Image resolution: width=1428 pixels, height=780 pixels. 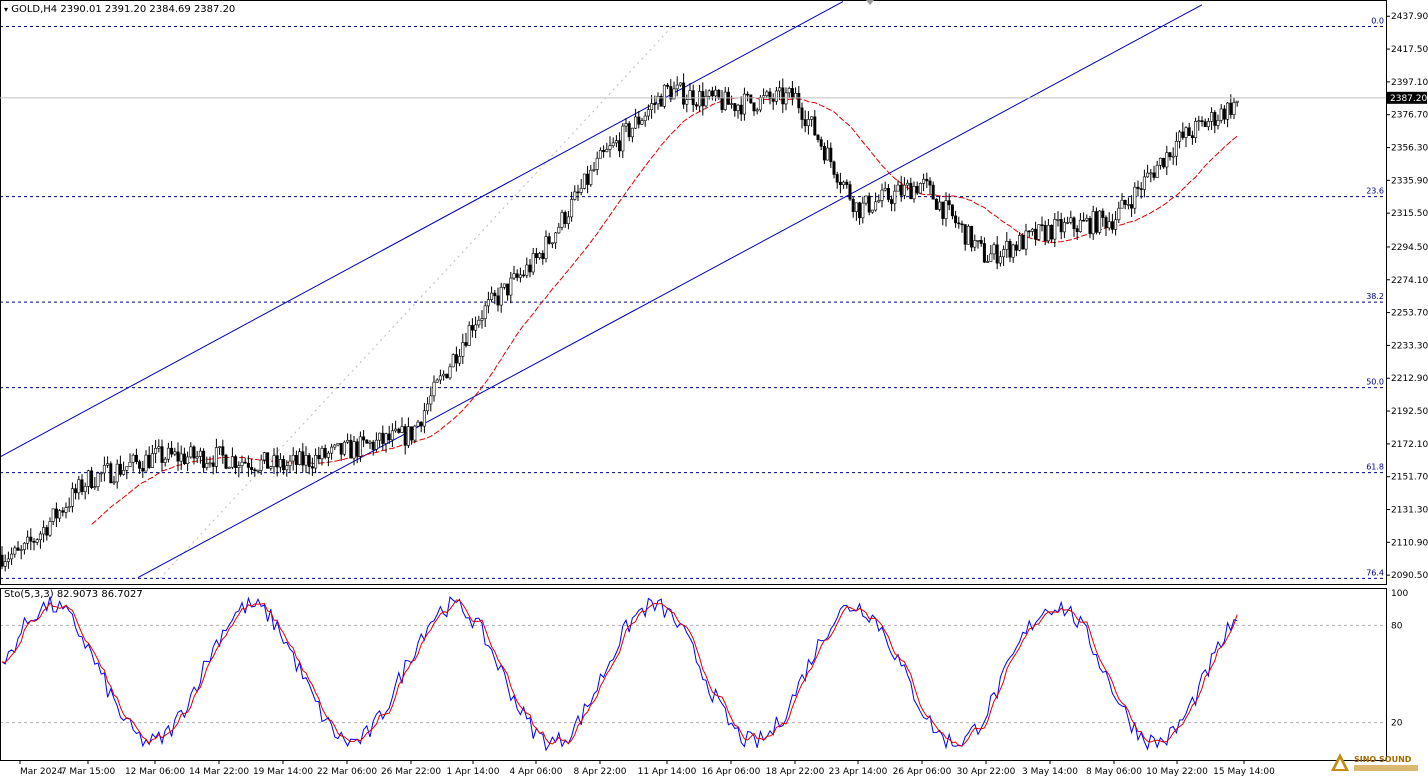 What do you see at coordinates (1244, 772) in the screenshot?
I see `time-tick-label: 15 May 14:00` at bounding box center [1244, 772].